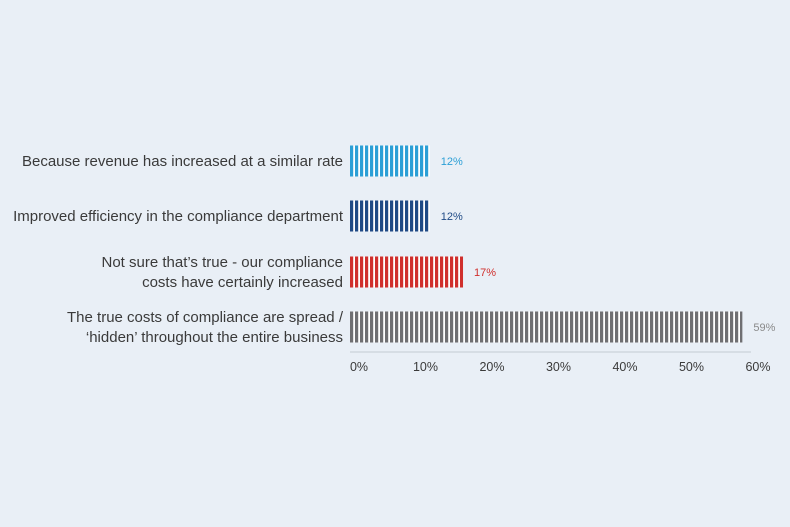 This screenshot has width=790, height=527. I want to click on value-label-4: 59%, so click(764, 328).